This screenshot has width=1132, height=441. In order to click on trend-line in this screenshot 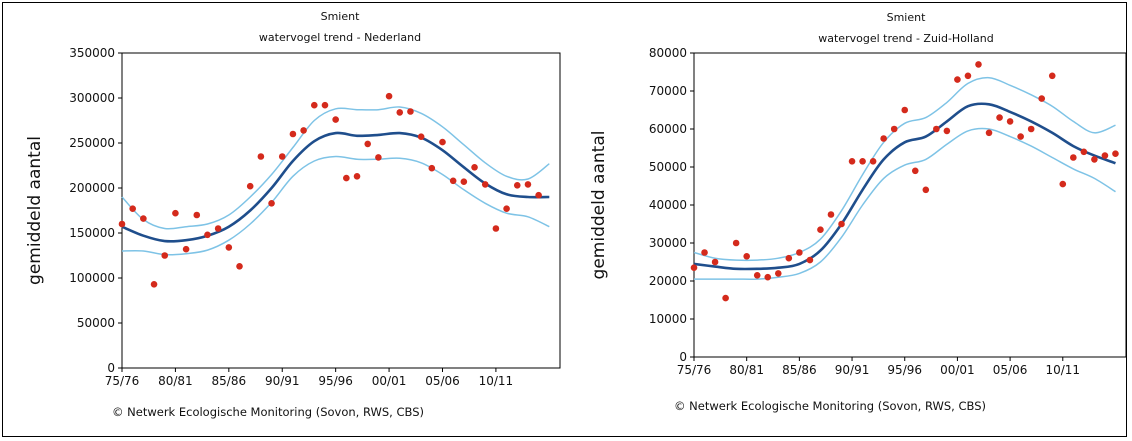, I will do `click(904, 186)`.